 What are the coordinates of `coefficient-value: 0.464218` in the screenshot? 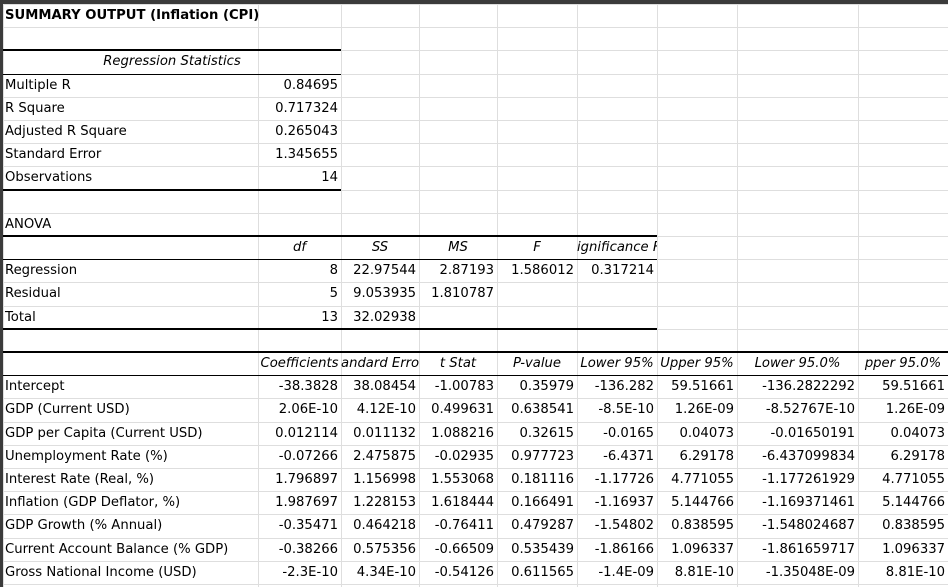 It's located at (384, 525).